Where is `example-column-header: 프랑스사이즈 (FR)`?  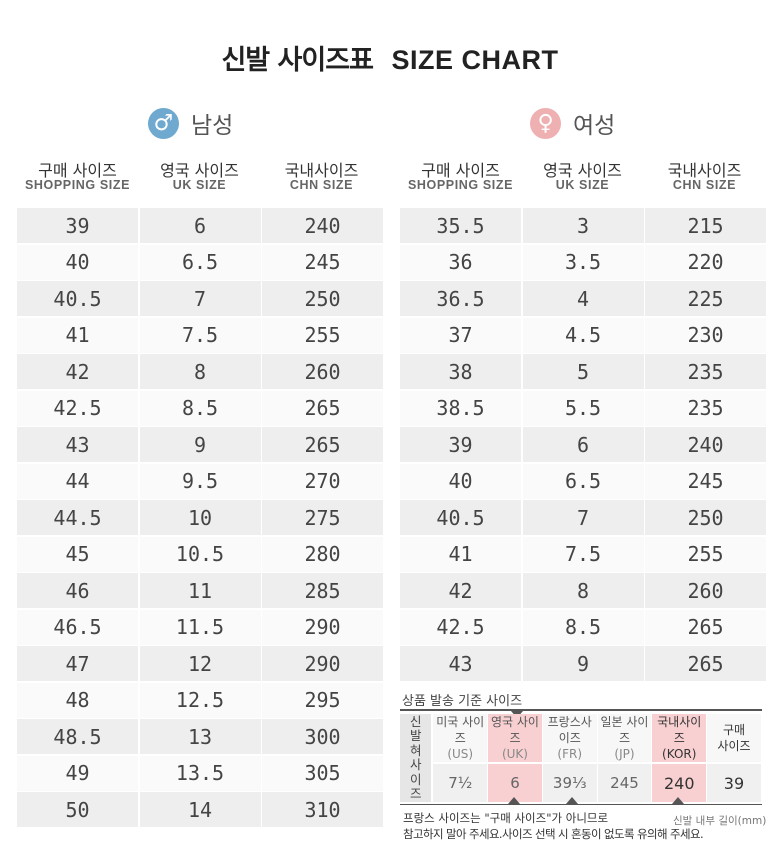
example-column-header: 프랑스사이즈 (FR) is located at coordinates (569, 738).